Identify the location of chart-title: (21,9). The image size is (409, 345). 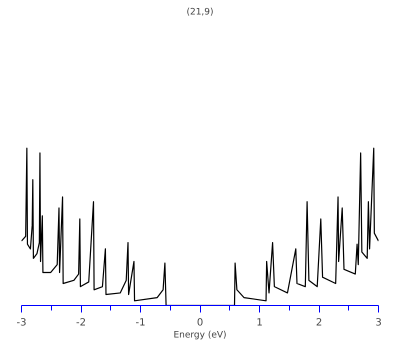
(200, 13).